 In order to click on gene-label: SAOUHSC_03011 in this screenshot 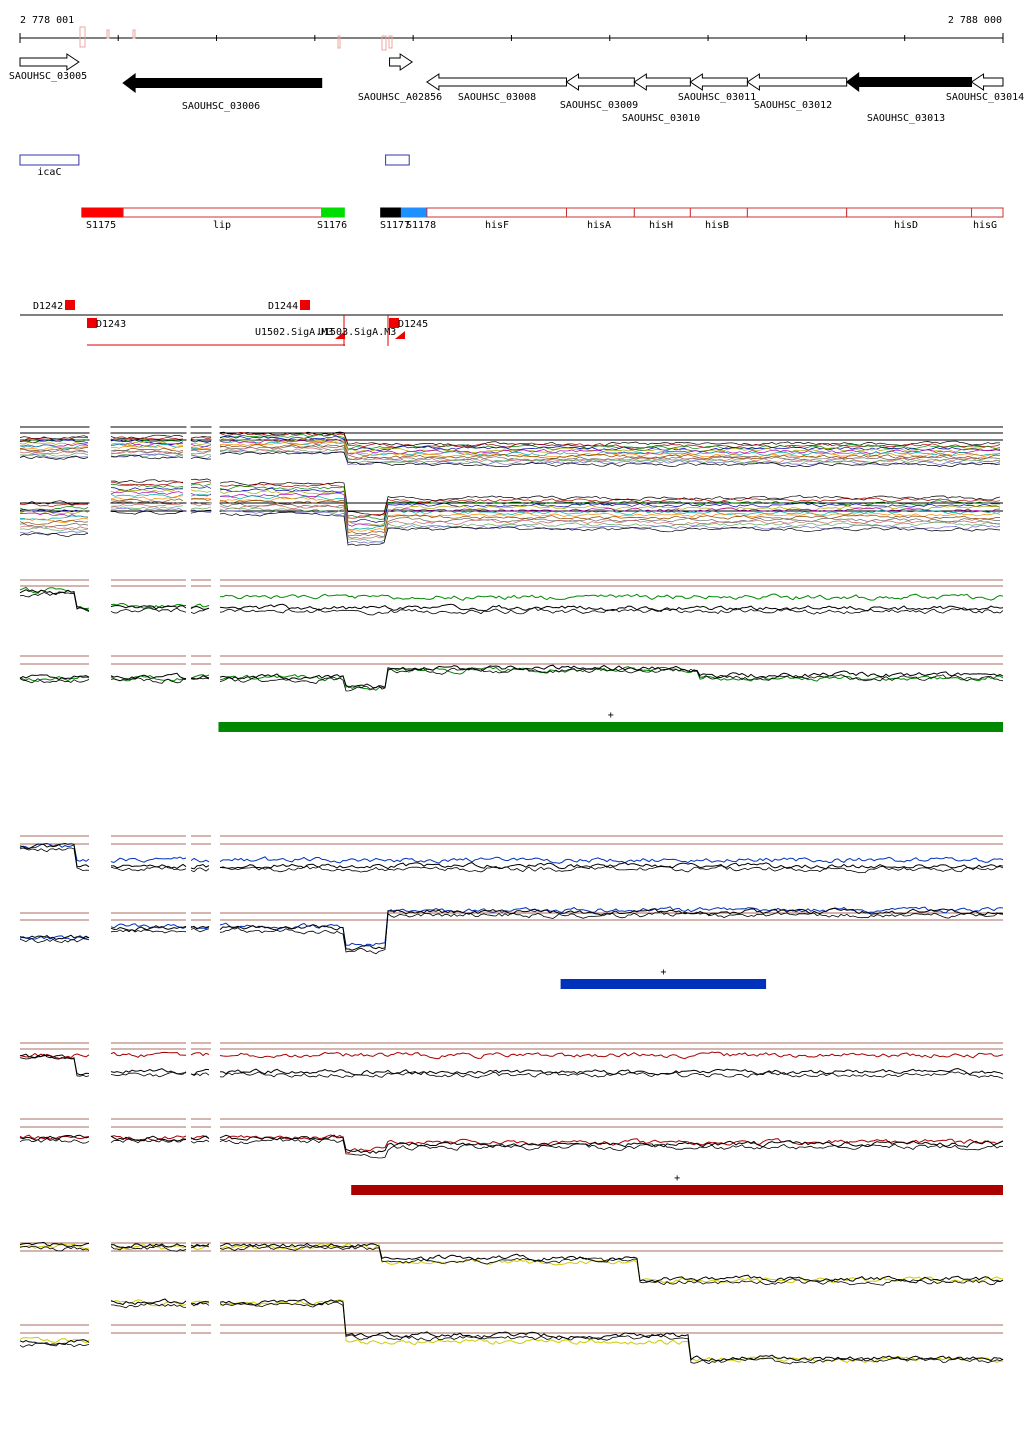, I will do `click(717, 97)`.